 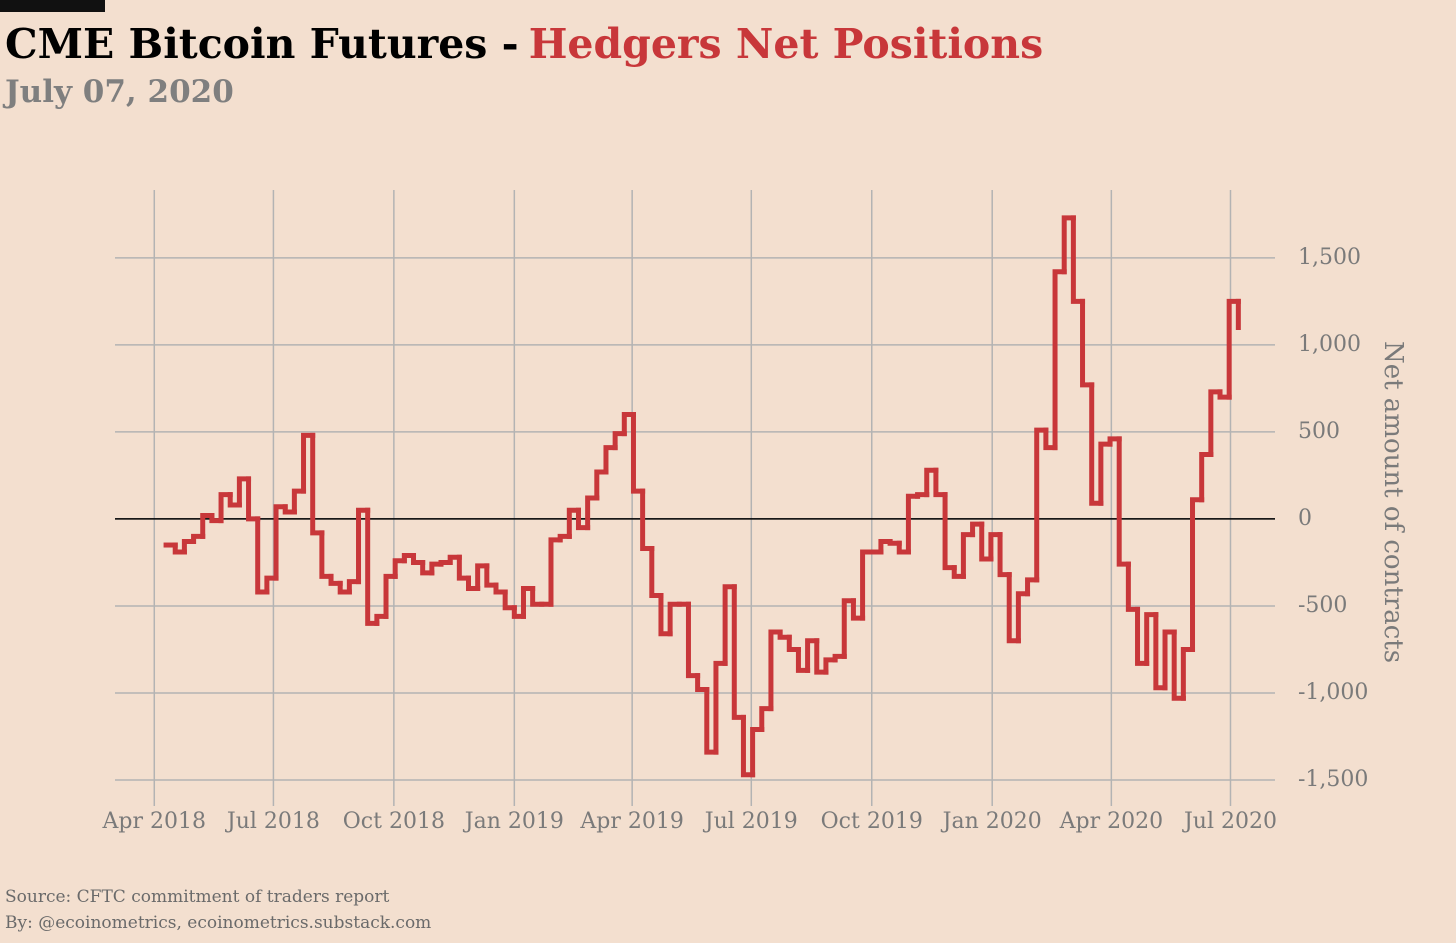 I want to click on x-tick-label: Apr 2018, so click(x=154, y=821).